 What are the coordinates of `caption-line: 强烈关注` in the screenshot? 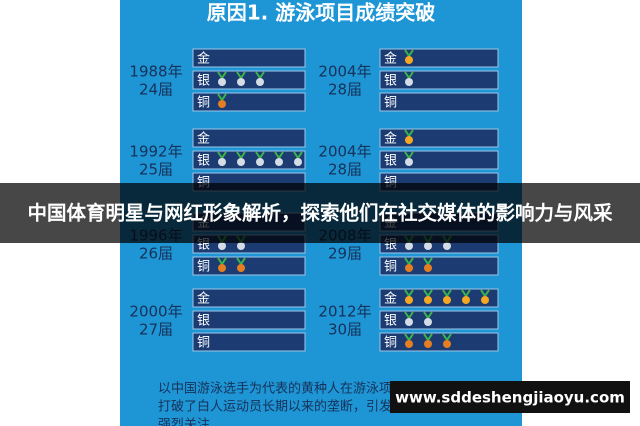 It's located at (184, 422).